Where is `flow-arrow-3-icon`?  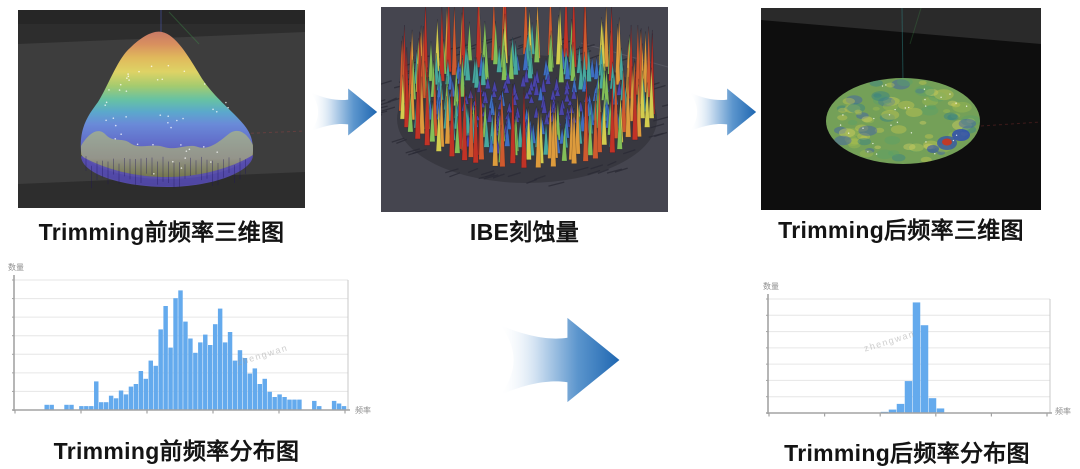 flow-arrow-3-icon is located at coordinates (560, 360).